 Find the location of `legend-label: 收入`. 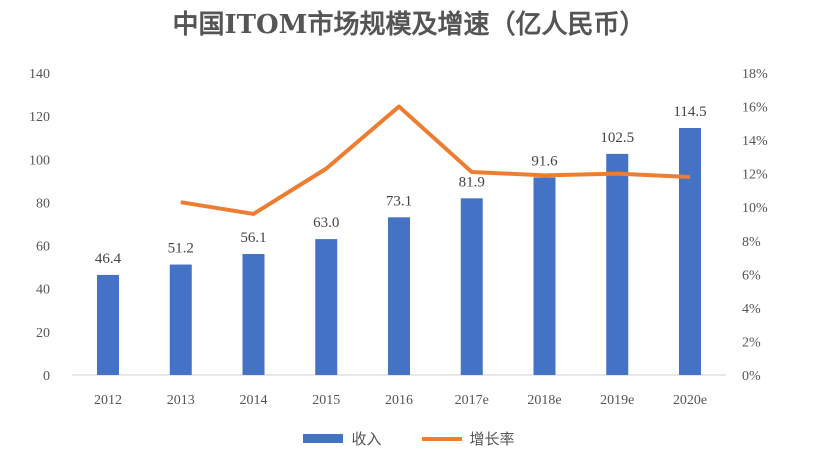

legend-label: 收入 is located at coordinates (366, 439).